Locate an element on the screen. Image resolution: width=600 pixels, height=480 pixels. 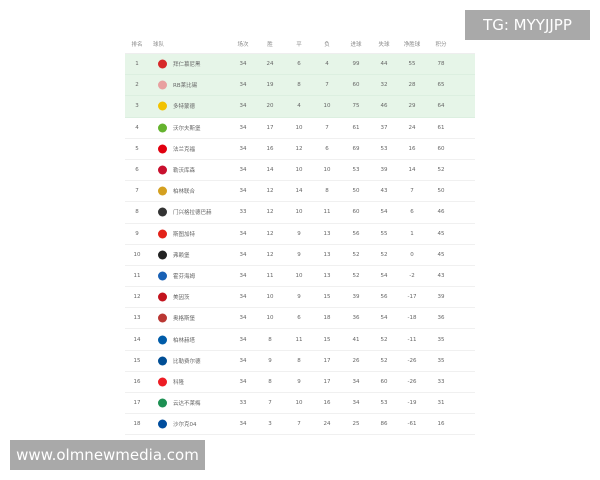
table-row: 17 33 7 10 16 34 53 -19 31 云达不莱梅 is located at coordinates (300, 404).